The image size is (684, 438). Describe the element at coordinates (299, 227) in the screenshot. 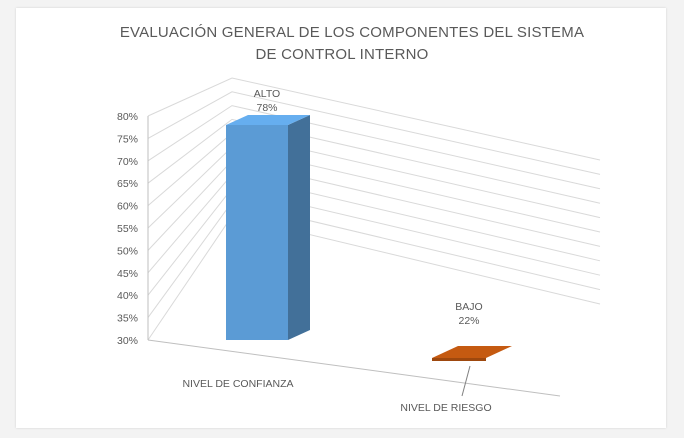

I see `bar-side-face` at that location.